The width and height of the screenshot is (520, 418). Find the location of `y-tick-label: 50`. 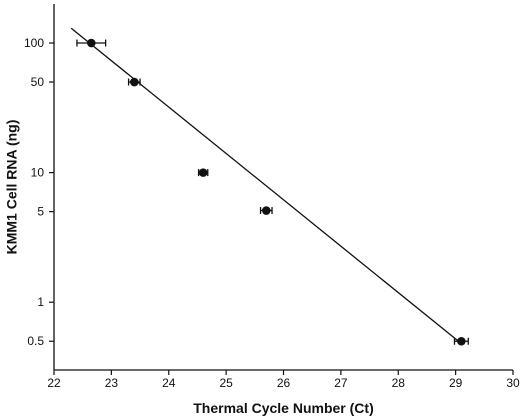

y-tick-label: 50 is located at coordinates (38, 82).